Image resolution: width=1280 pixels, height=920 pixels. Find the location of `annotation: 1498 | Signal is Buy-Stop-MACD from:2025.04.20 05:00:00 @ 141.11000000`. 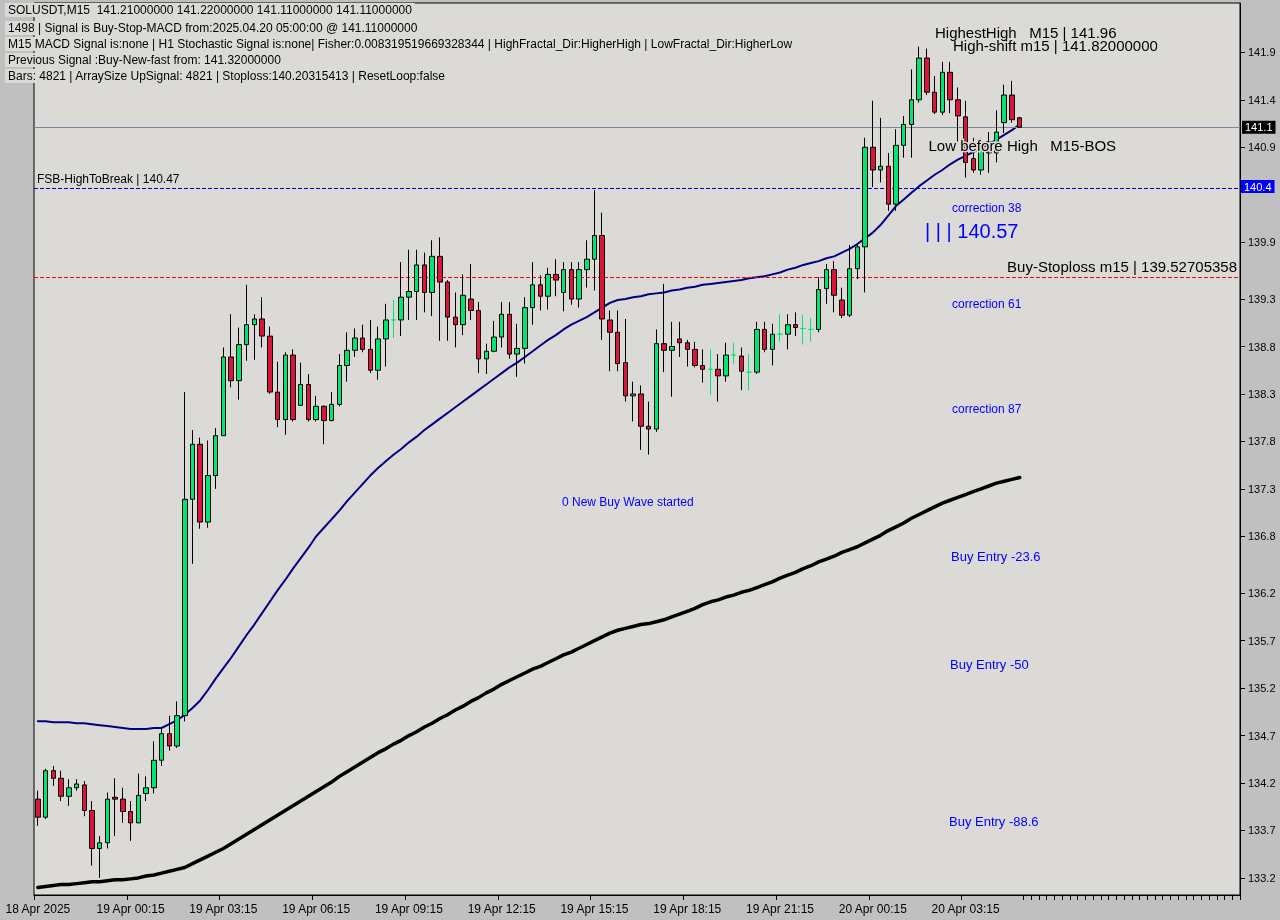

annotation: 1498 | Signal is Buy-Stop-MACD from:2025.04.20 05:00:00 @ 141.11000000 is located at coordinates (213, 28).